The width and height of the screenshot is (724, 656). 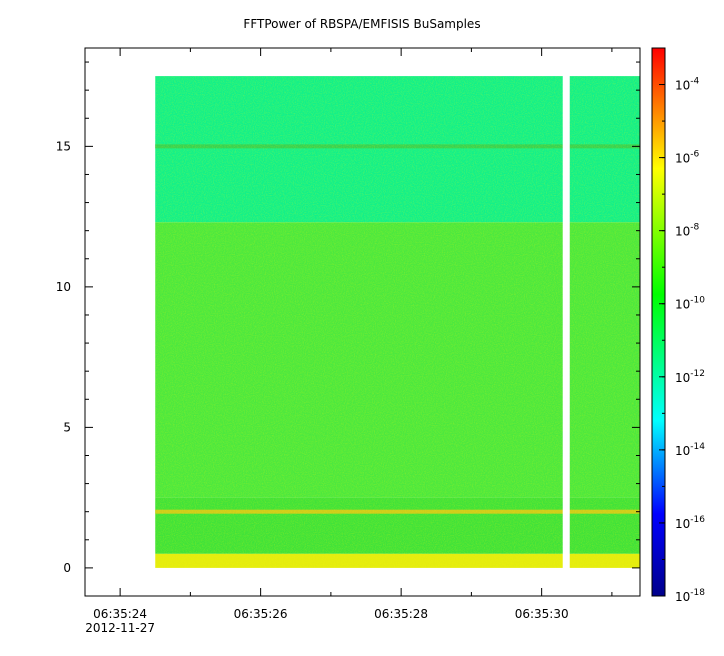 What do you see at coordinates (542, 614) in the screenshot?
I see `x-tick-label: 06:35:30` at bounding box center [542, 614].